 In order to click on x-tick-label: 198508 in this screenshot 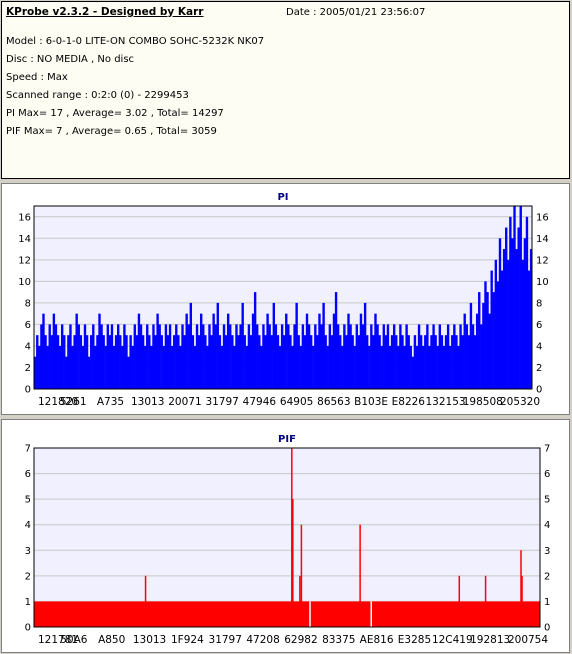, I will do `click(483, 402)`.